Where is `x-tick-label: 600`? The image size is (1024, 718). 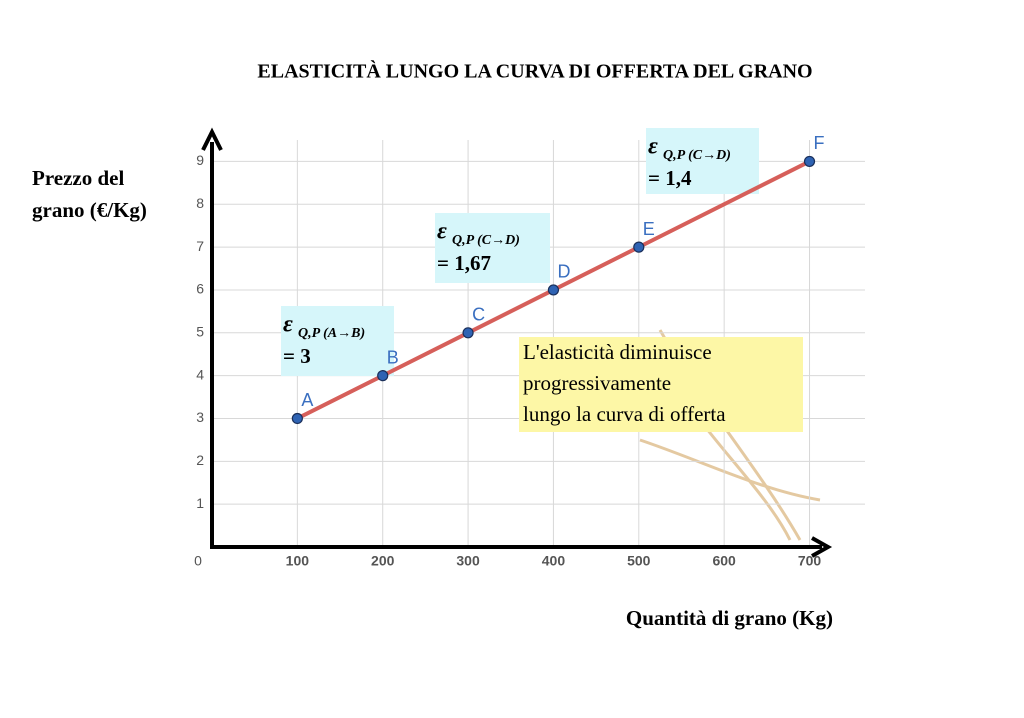
x-tick-label: 600 is located at coordinates (724, 561).